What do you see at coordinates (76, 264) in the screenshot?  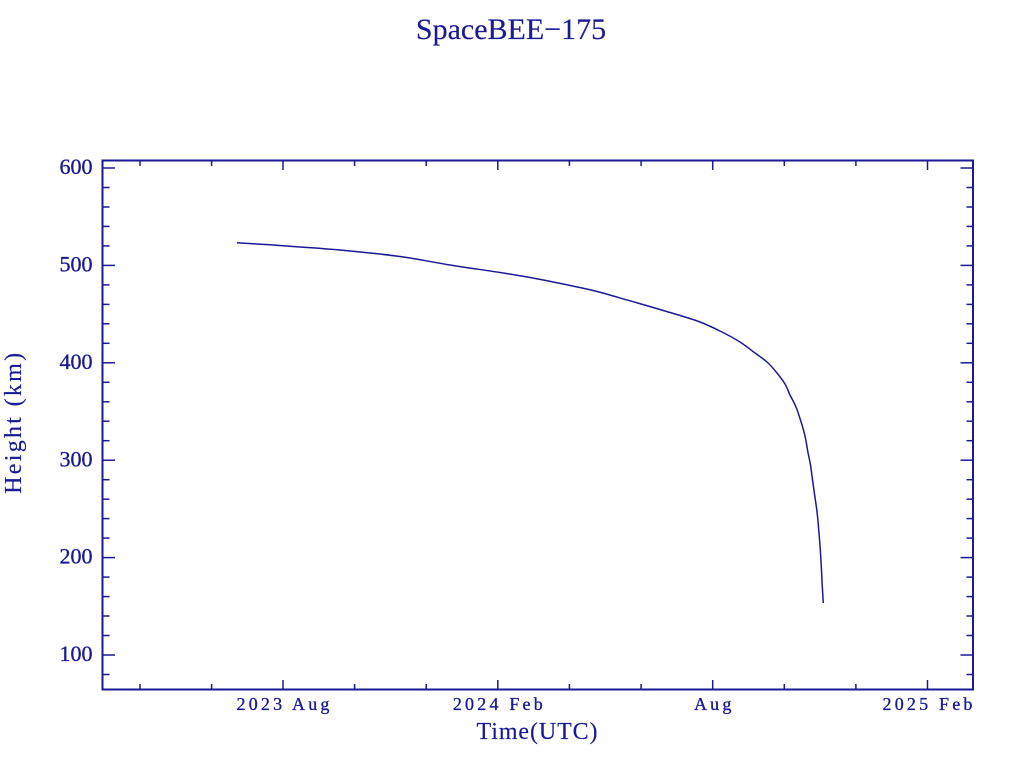 I see `svg-text: 500` at bounding box center [76, 264].